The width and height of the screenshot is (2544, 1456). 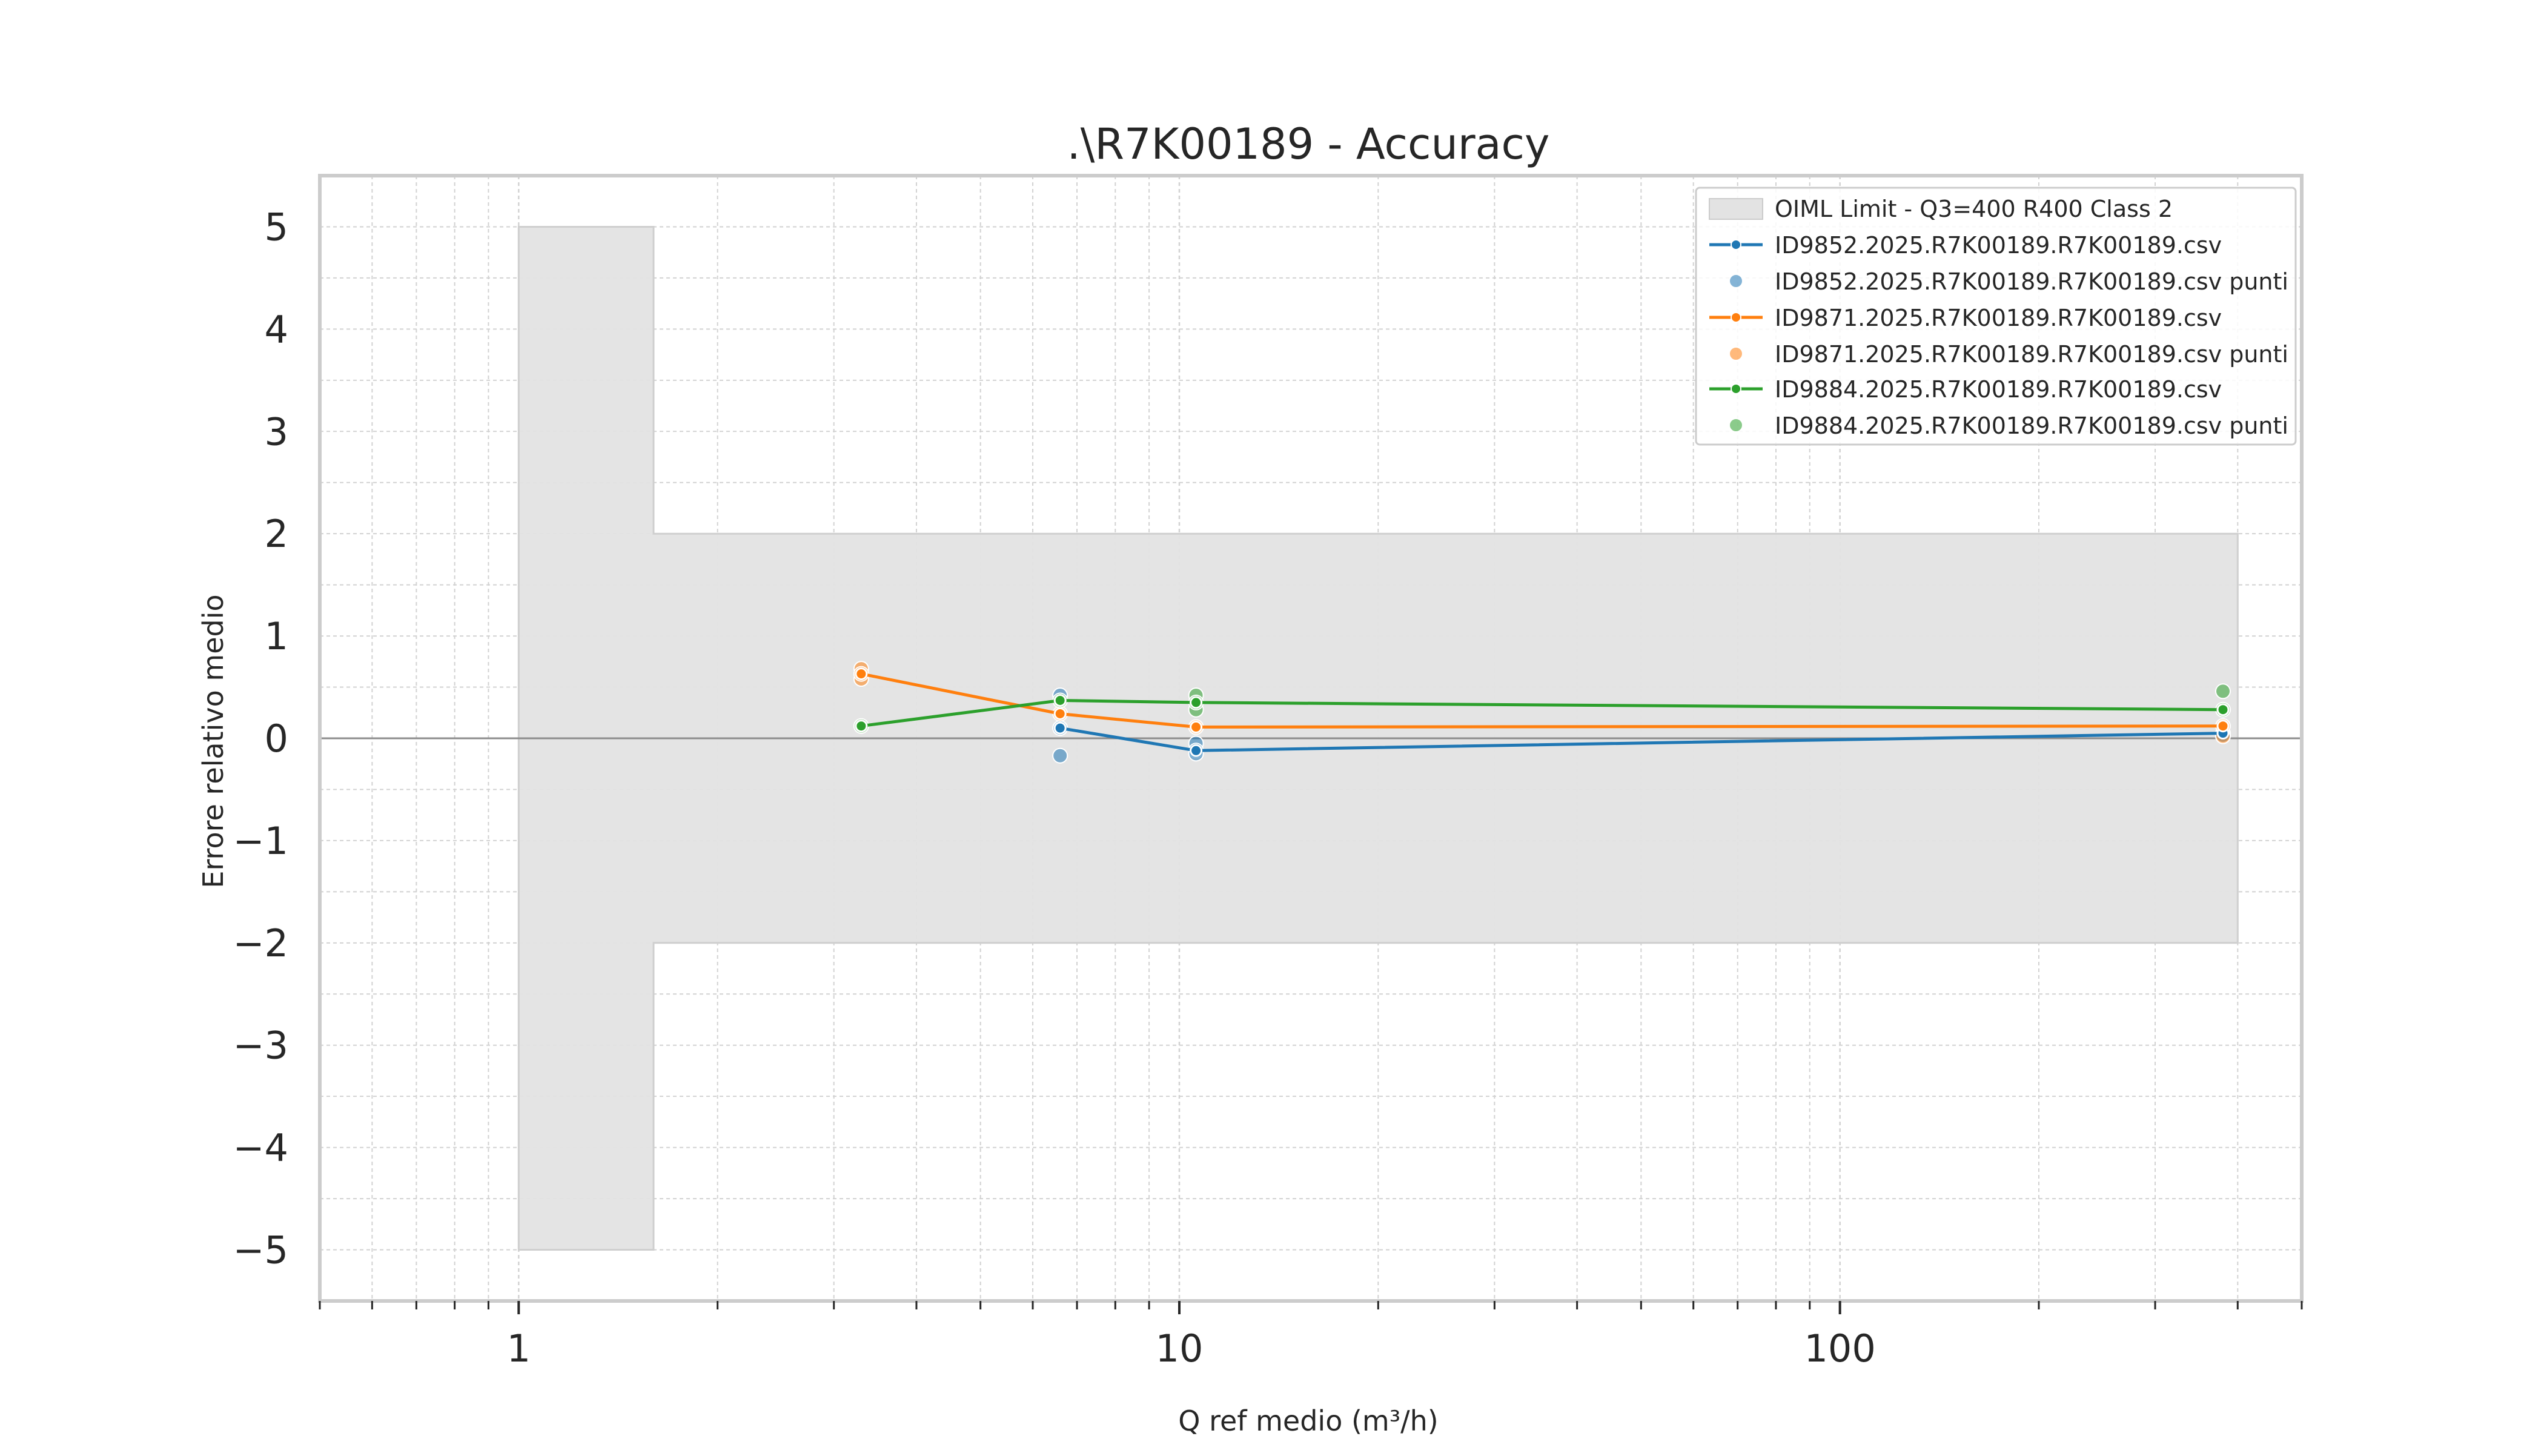 I want to click on y-tick-label: −4, so click(x=260, y=1148).